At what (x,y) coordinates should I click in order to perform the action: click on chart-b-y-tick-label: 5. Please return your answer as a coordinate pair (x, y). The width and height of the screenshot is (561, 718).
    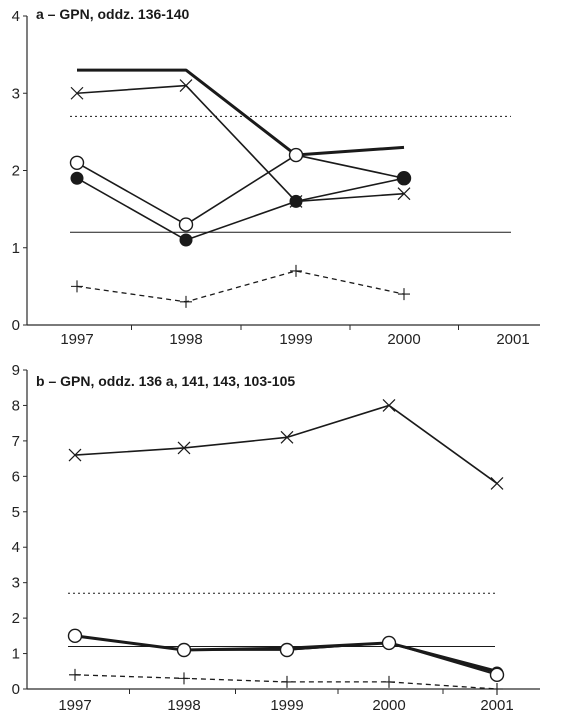
    Looking at the image, I should click on (16, 512).